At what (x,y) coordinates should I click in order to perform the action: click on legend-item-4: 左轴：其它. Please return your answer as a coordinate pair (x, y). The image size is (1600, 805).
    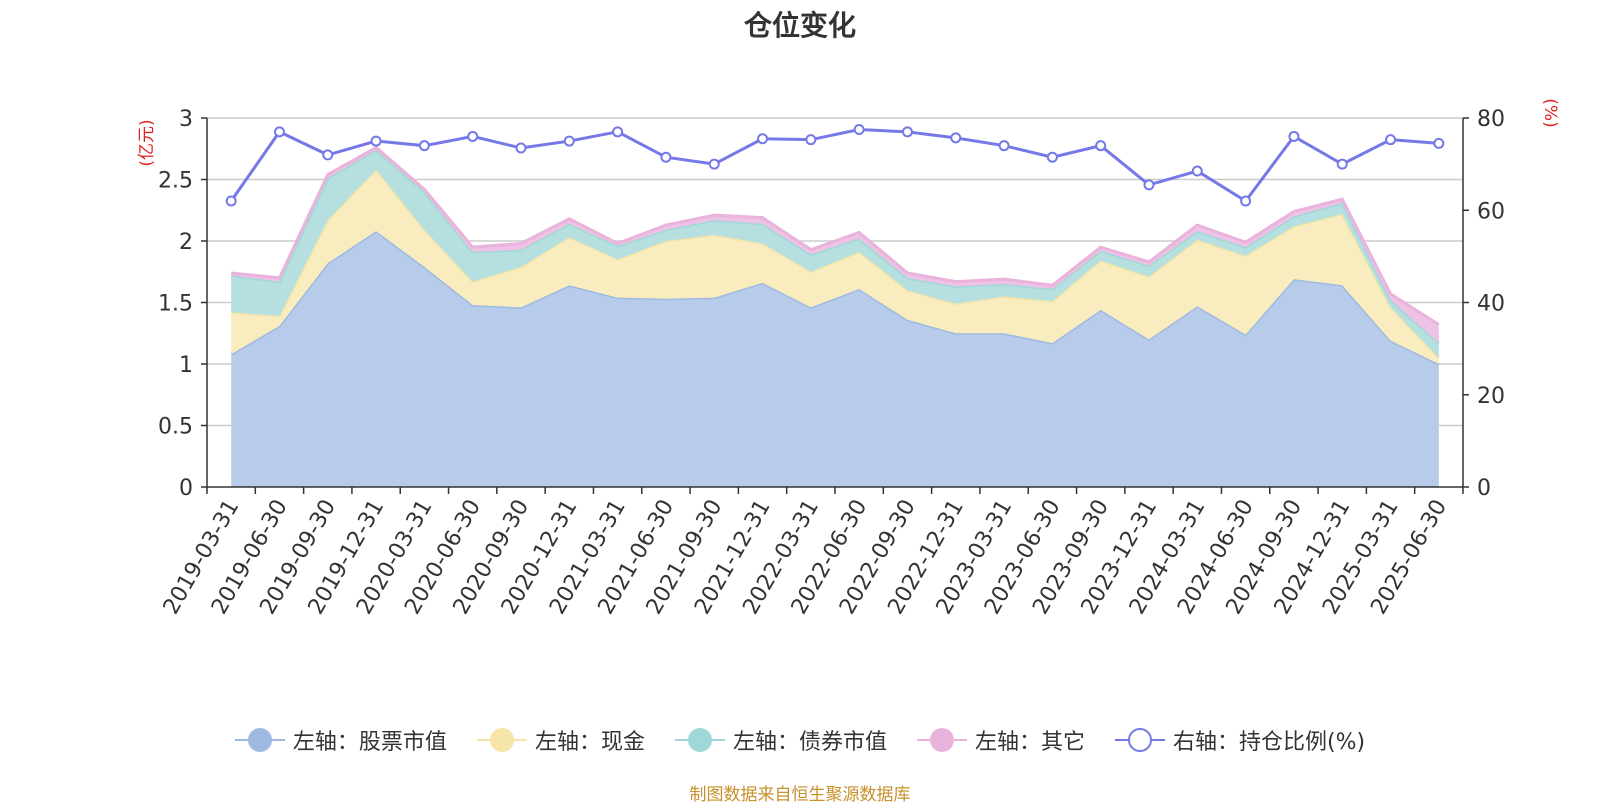
    Looking at the image, I should click on (1000, 740).